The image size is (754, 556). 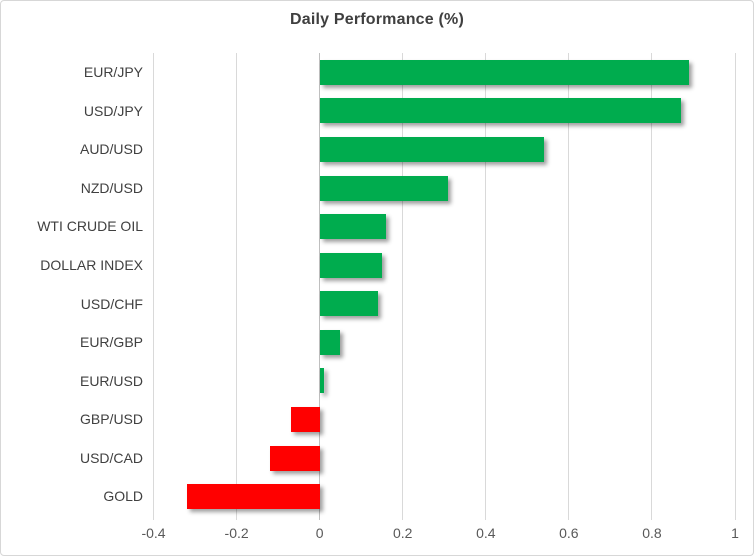 What do you see at coordinates (111, 342) in the screenshot?
I see `category-label-eur-gbp: EUR/GBP` at bounding box center [111, 342].